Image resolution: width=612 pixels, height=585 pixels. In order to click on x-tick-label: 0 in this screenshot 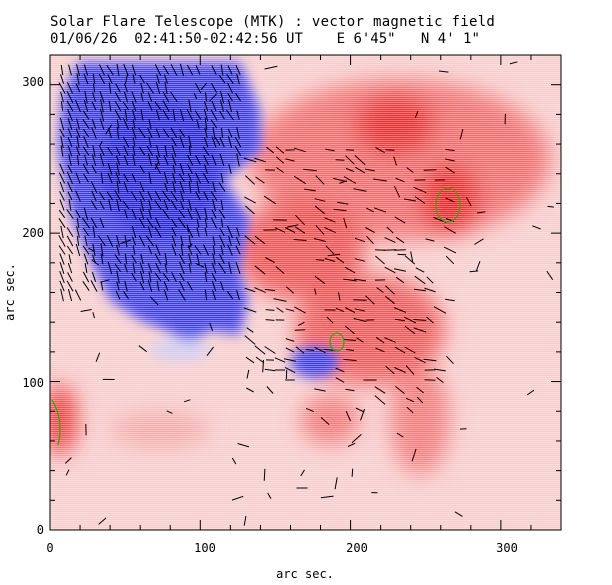, I will do `click(49, 548)`.